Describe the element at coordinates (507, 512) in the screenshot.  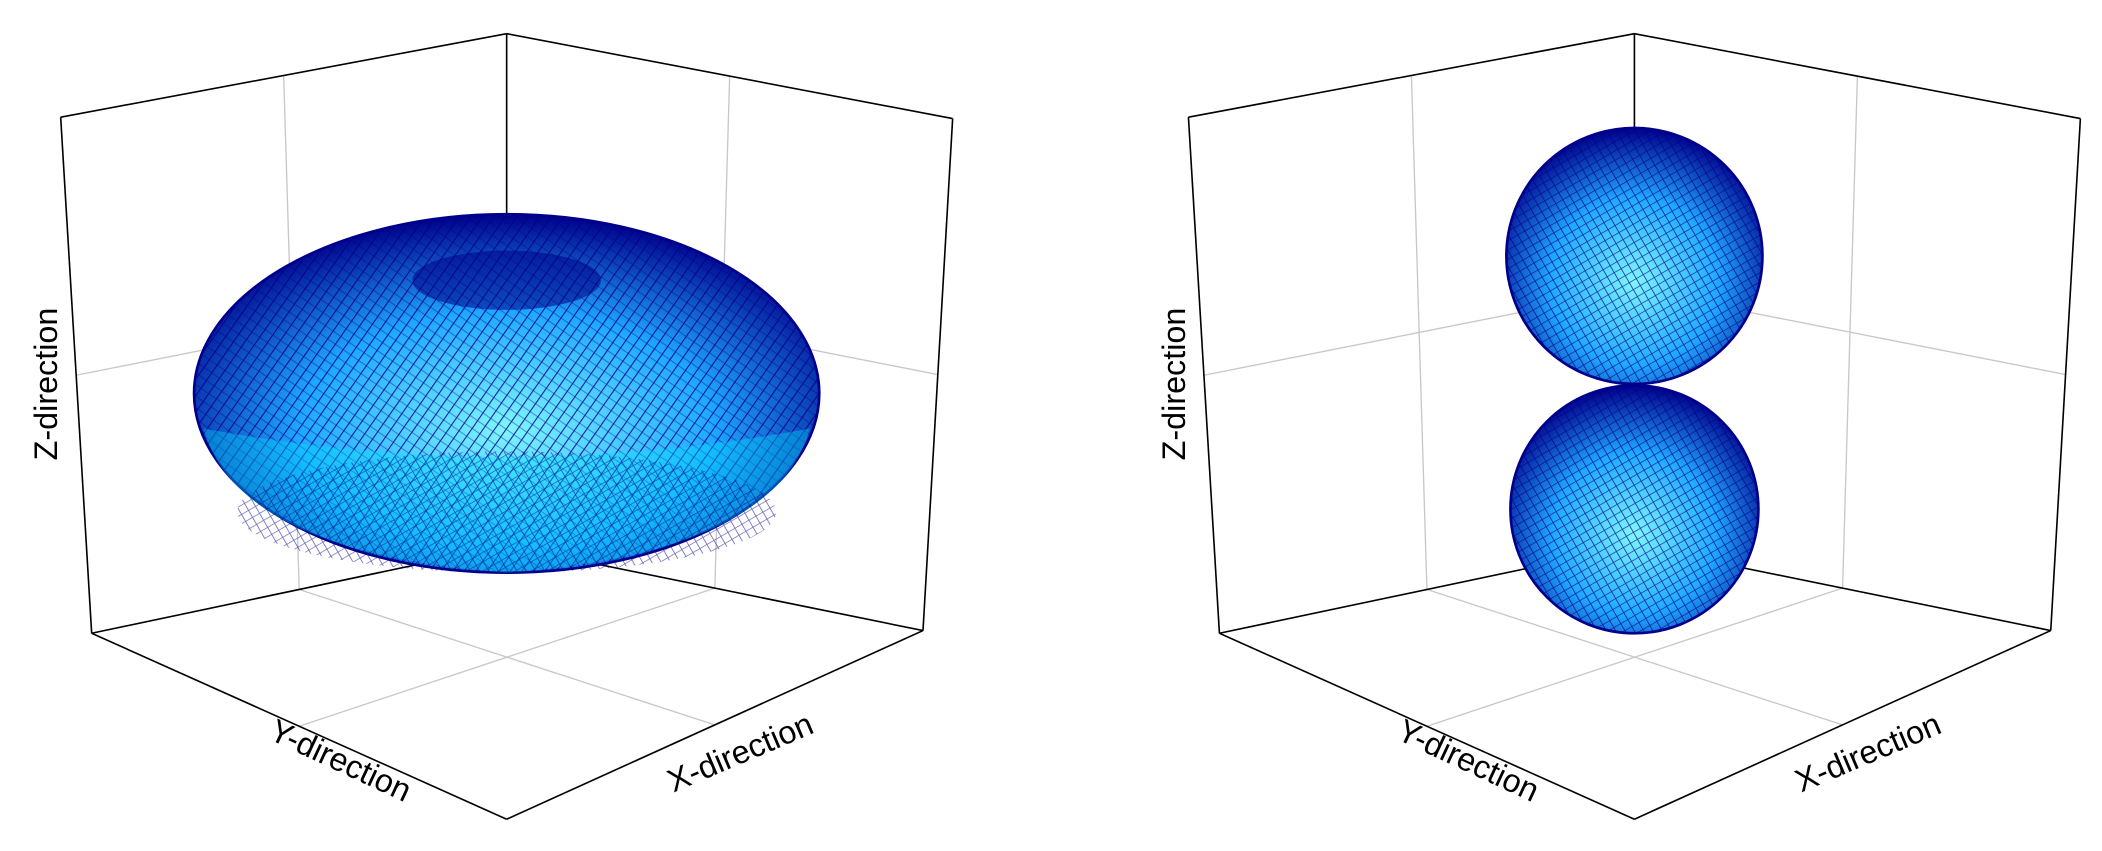
I see `torus-underside-mesh` at that location.